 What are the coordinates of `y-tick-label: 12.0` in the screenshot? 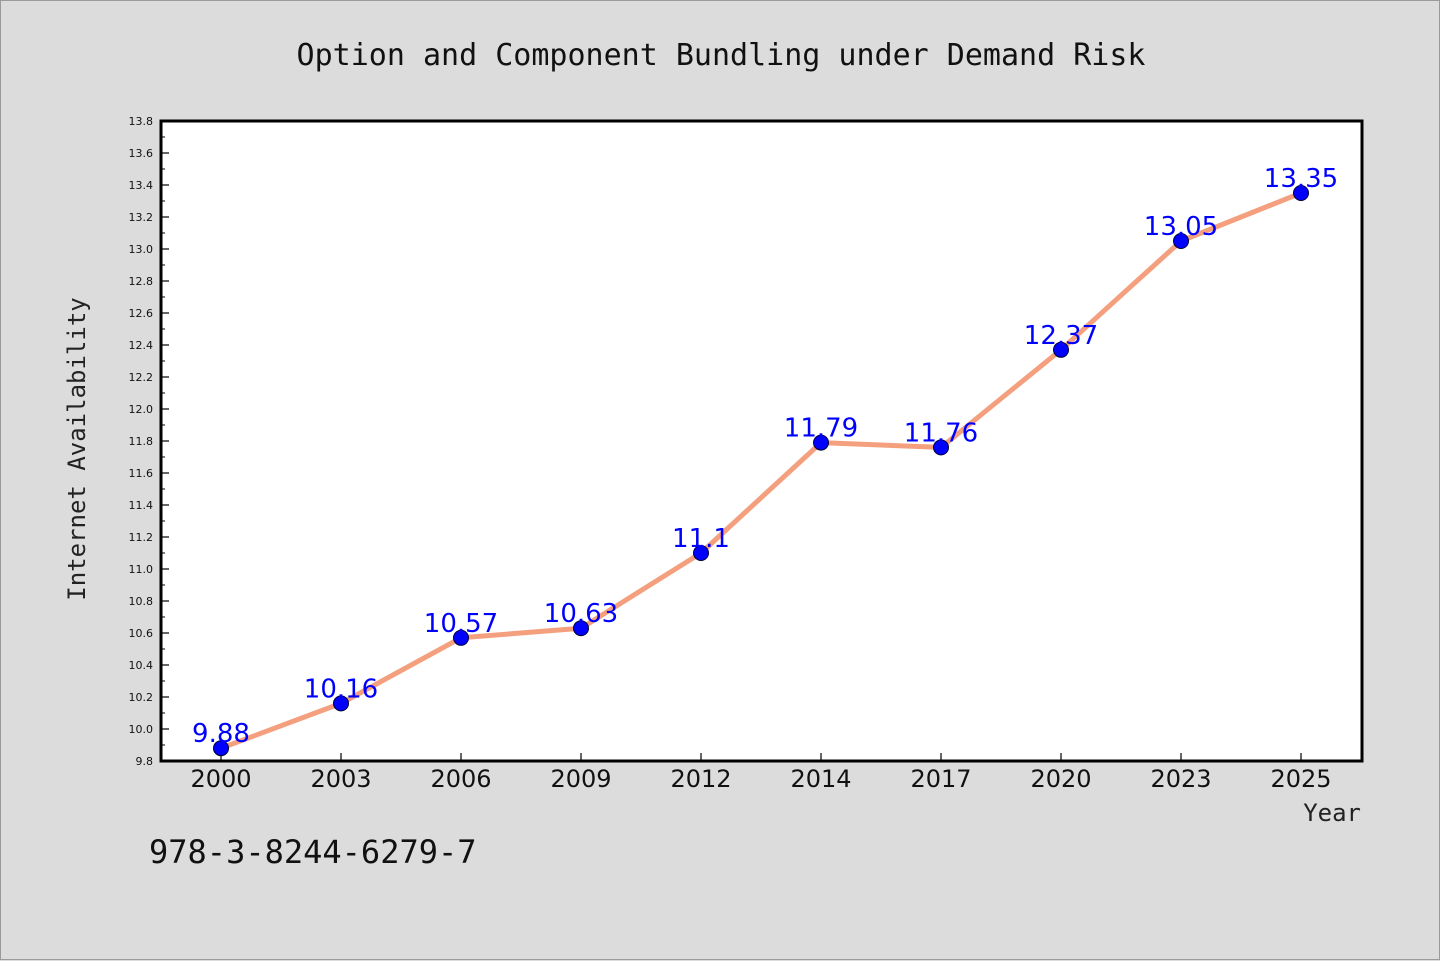 It's located at (141, 409).